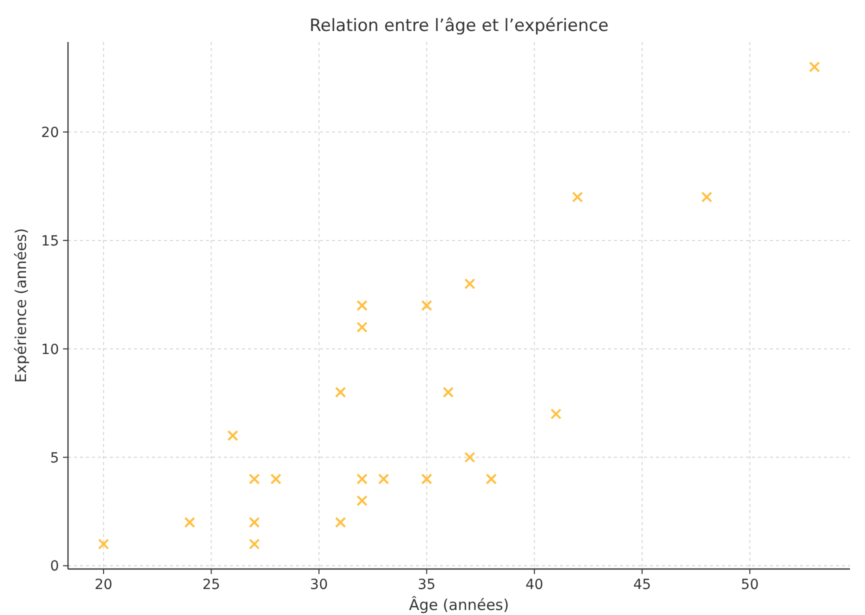  Describe the element at coordinates (459, 26) in the screenshot. I see `chart-title: Relation entre l’âge et l’expérience` at that location.